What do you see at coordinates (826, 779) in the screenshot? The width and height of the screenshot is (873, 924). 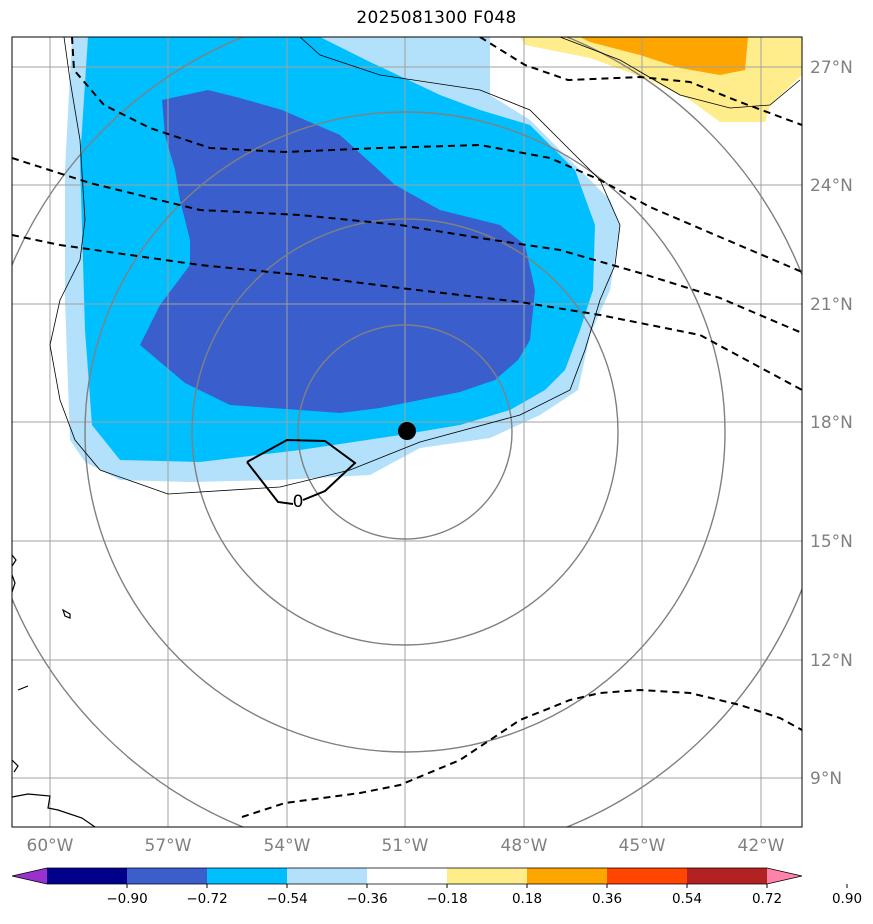 I see `lat-label: 9°N` at bounding box center [826, 779].